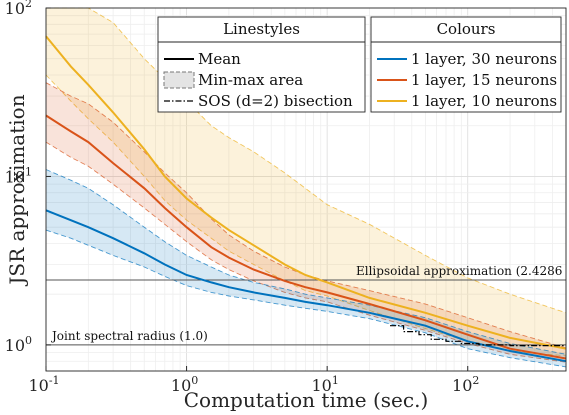 The width and height of the screenshot is (569, 415). What do you see at coordinates (129, 336) in the screenshot?
I see `reference-label-1: Joint spectral radius (1.0)` at bounding box center [129, 336].